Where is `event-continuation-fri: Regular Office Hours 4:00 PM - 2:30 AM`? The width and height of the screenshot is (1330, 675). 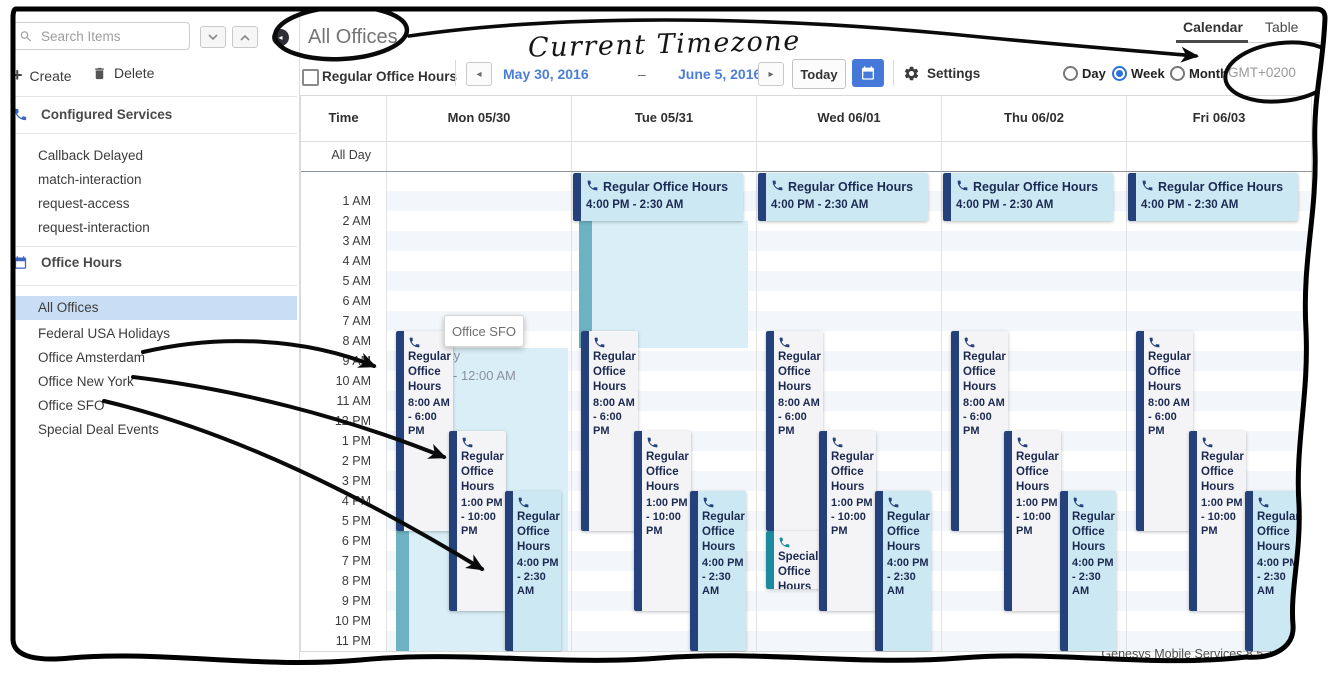
event-continuation-fri: Regular Office Hours 4:00 PM - 2:30 AM is located at coordinates (1213, 197).